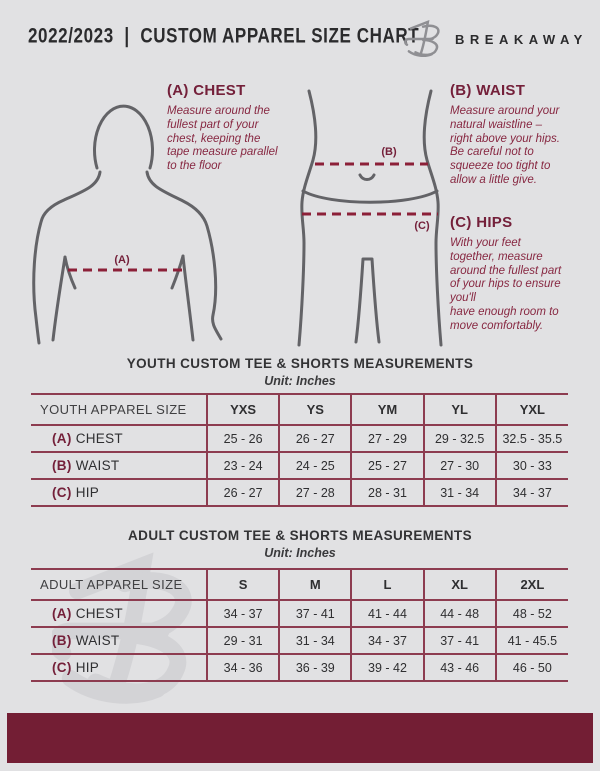  I want to click on adult-section-subtitle: Unit: Inches, so click(300, 553).